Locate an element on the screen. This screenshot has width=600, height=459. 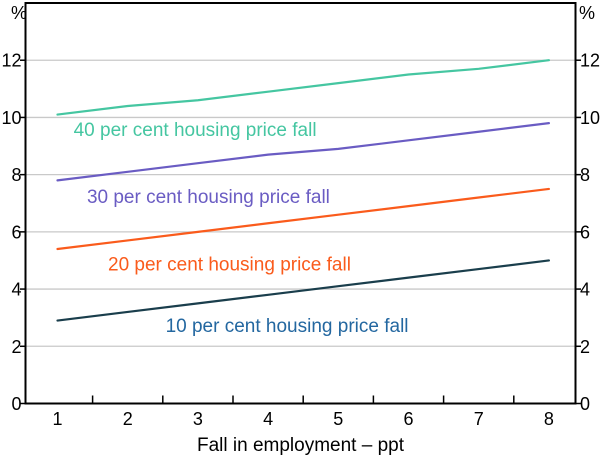
y-tick-label-right-8: 8 is located at coordinates (585, 175).